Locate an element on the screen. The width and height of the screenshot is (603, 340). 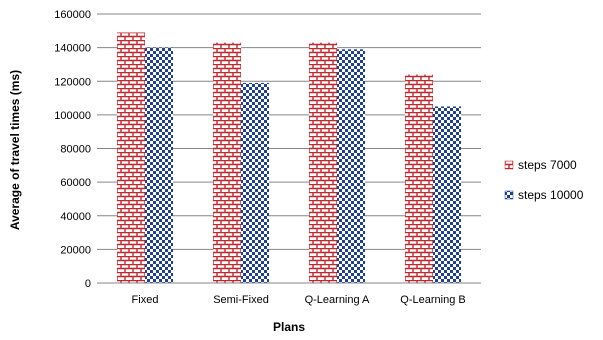
x-tick-label: Q-Learning A is located at coordinates (337, 300).